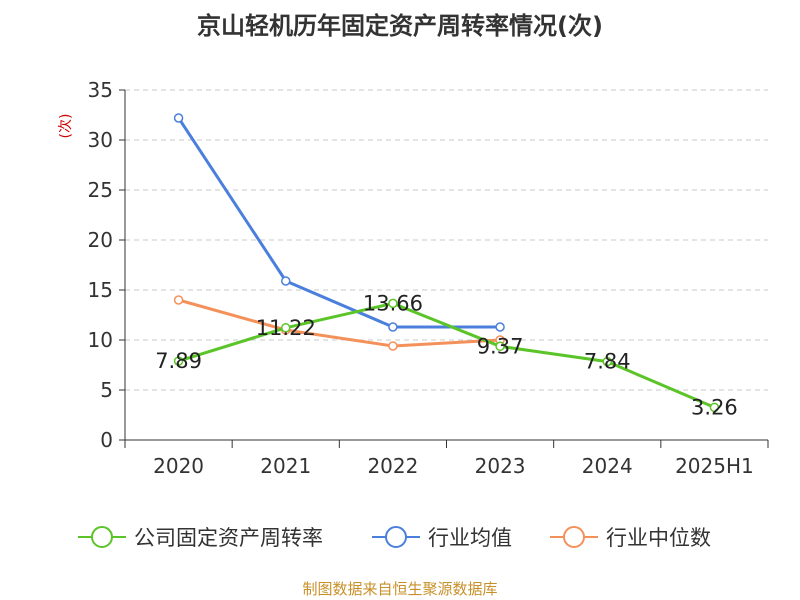 The width and height of the screenshot is (800, 600). What do you see at coordinates (607, 466) in the screenshot?
I see `x-tick-label: 2024` at bounding box center [607, 466].